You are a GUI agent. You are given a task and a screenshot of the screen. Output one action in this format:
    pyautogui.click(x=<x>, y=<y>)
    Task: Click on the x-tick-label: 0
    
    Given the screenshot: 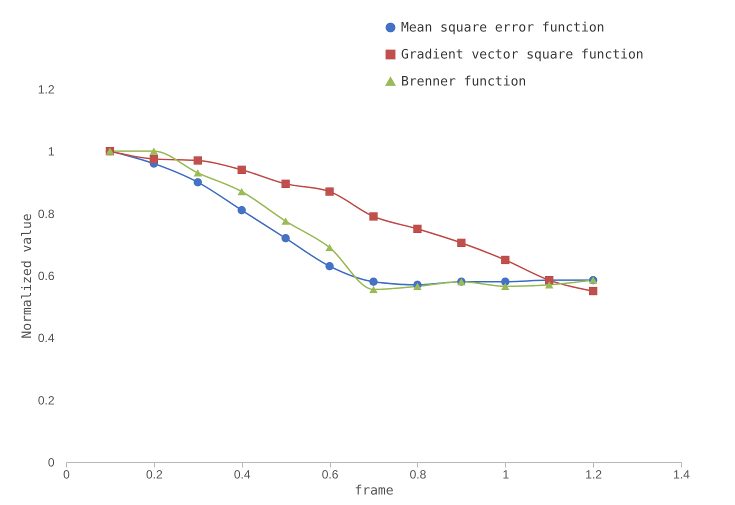 What is the action you would take?
    pyautogui.click(x=66, y=475)
    